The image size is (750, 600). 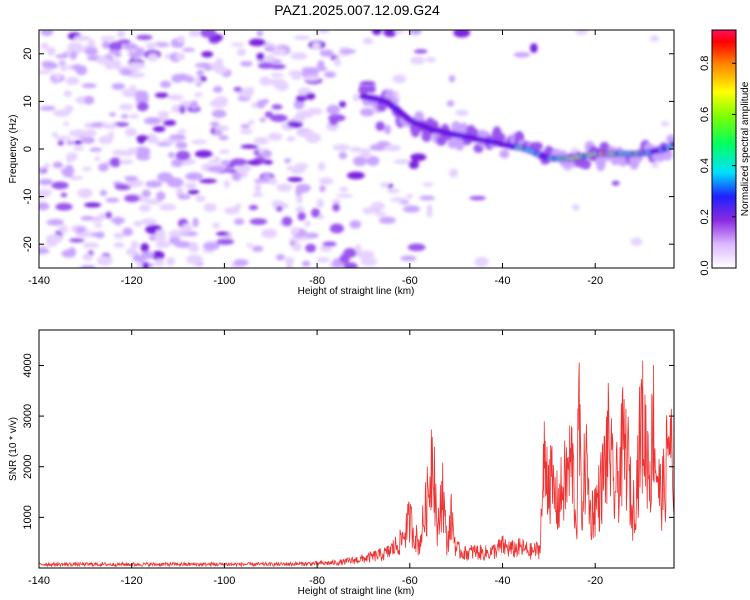 What do you see at coordinates (28, 244) in the screenshot?
I see `spectrogram-y-tick-label: -20` at bounding box center [28, 244].